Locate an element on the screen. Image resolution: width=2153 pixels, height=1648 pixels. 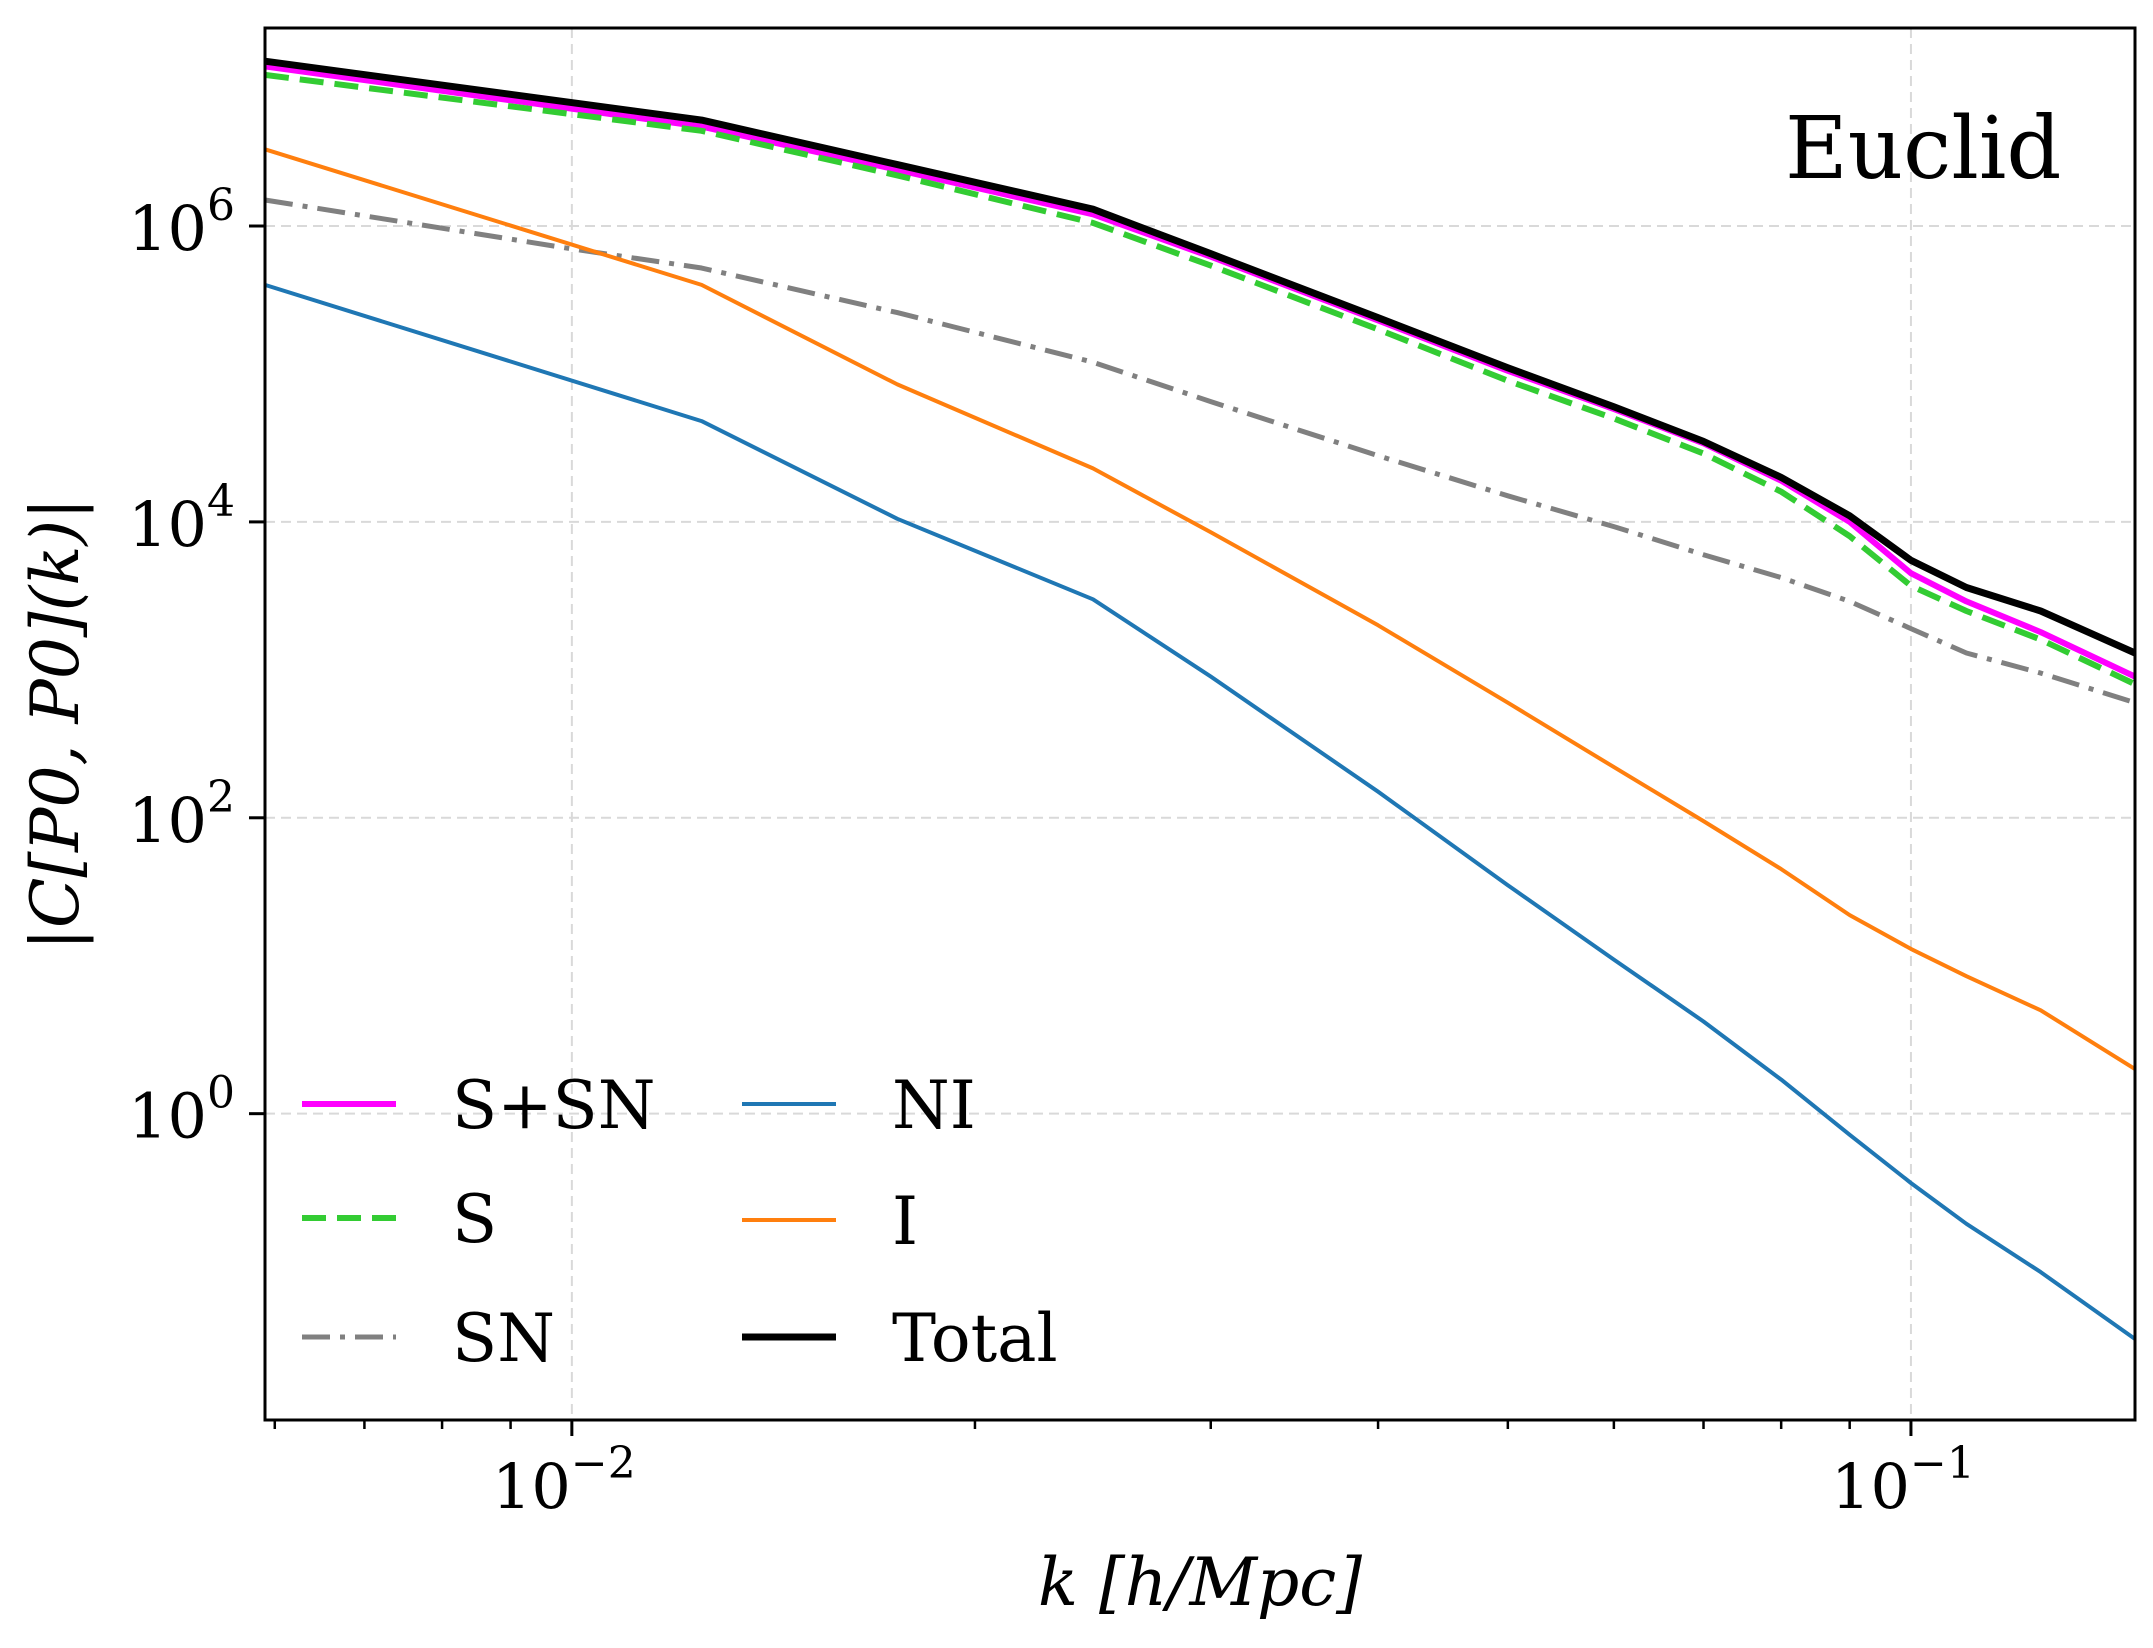
legend-label-s-sn: S+SN is located at coordinates (553, 1105).